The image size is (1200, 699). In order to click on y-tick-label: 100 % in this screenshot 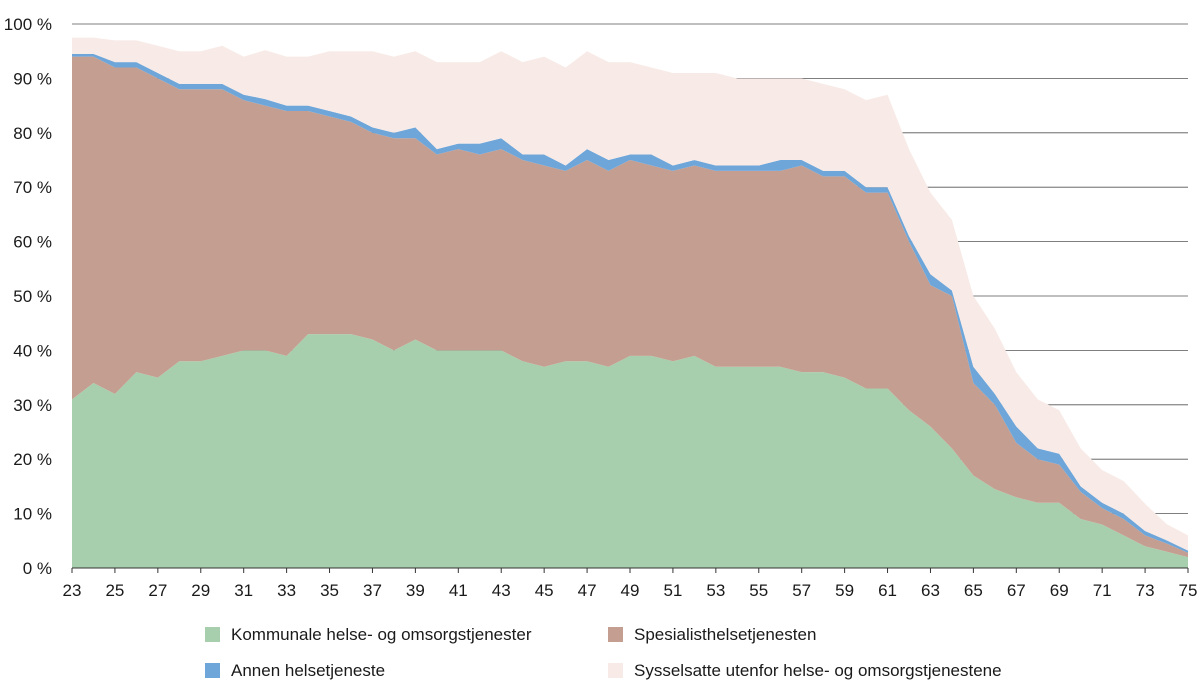, I will do `click(28, 24)`.